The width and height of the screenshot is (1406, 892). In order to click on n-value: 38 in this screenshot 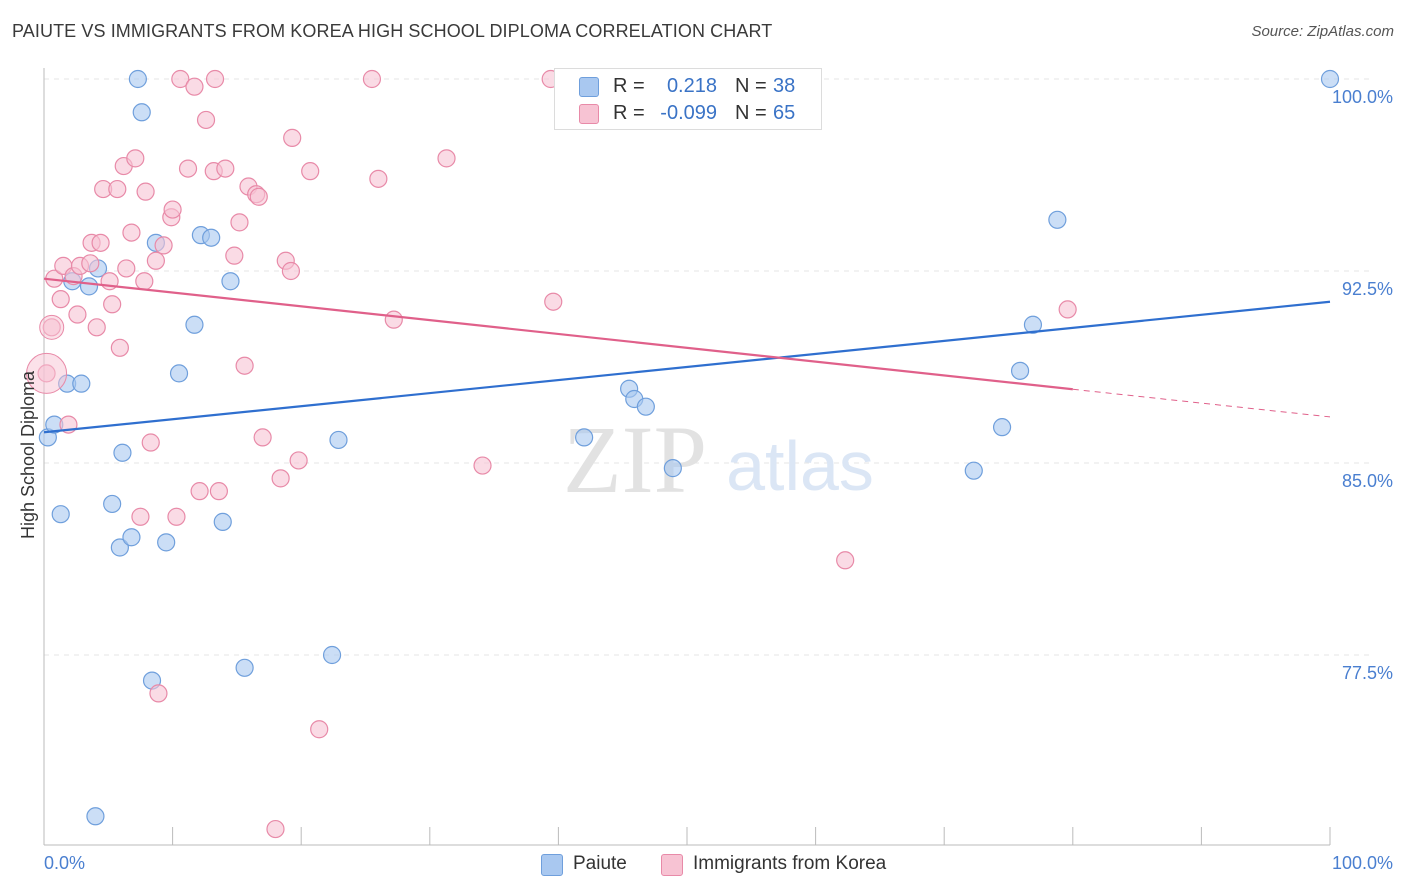, I will do `click(784, 86)`.